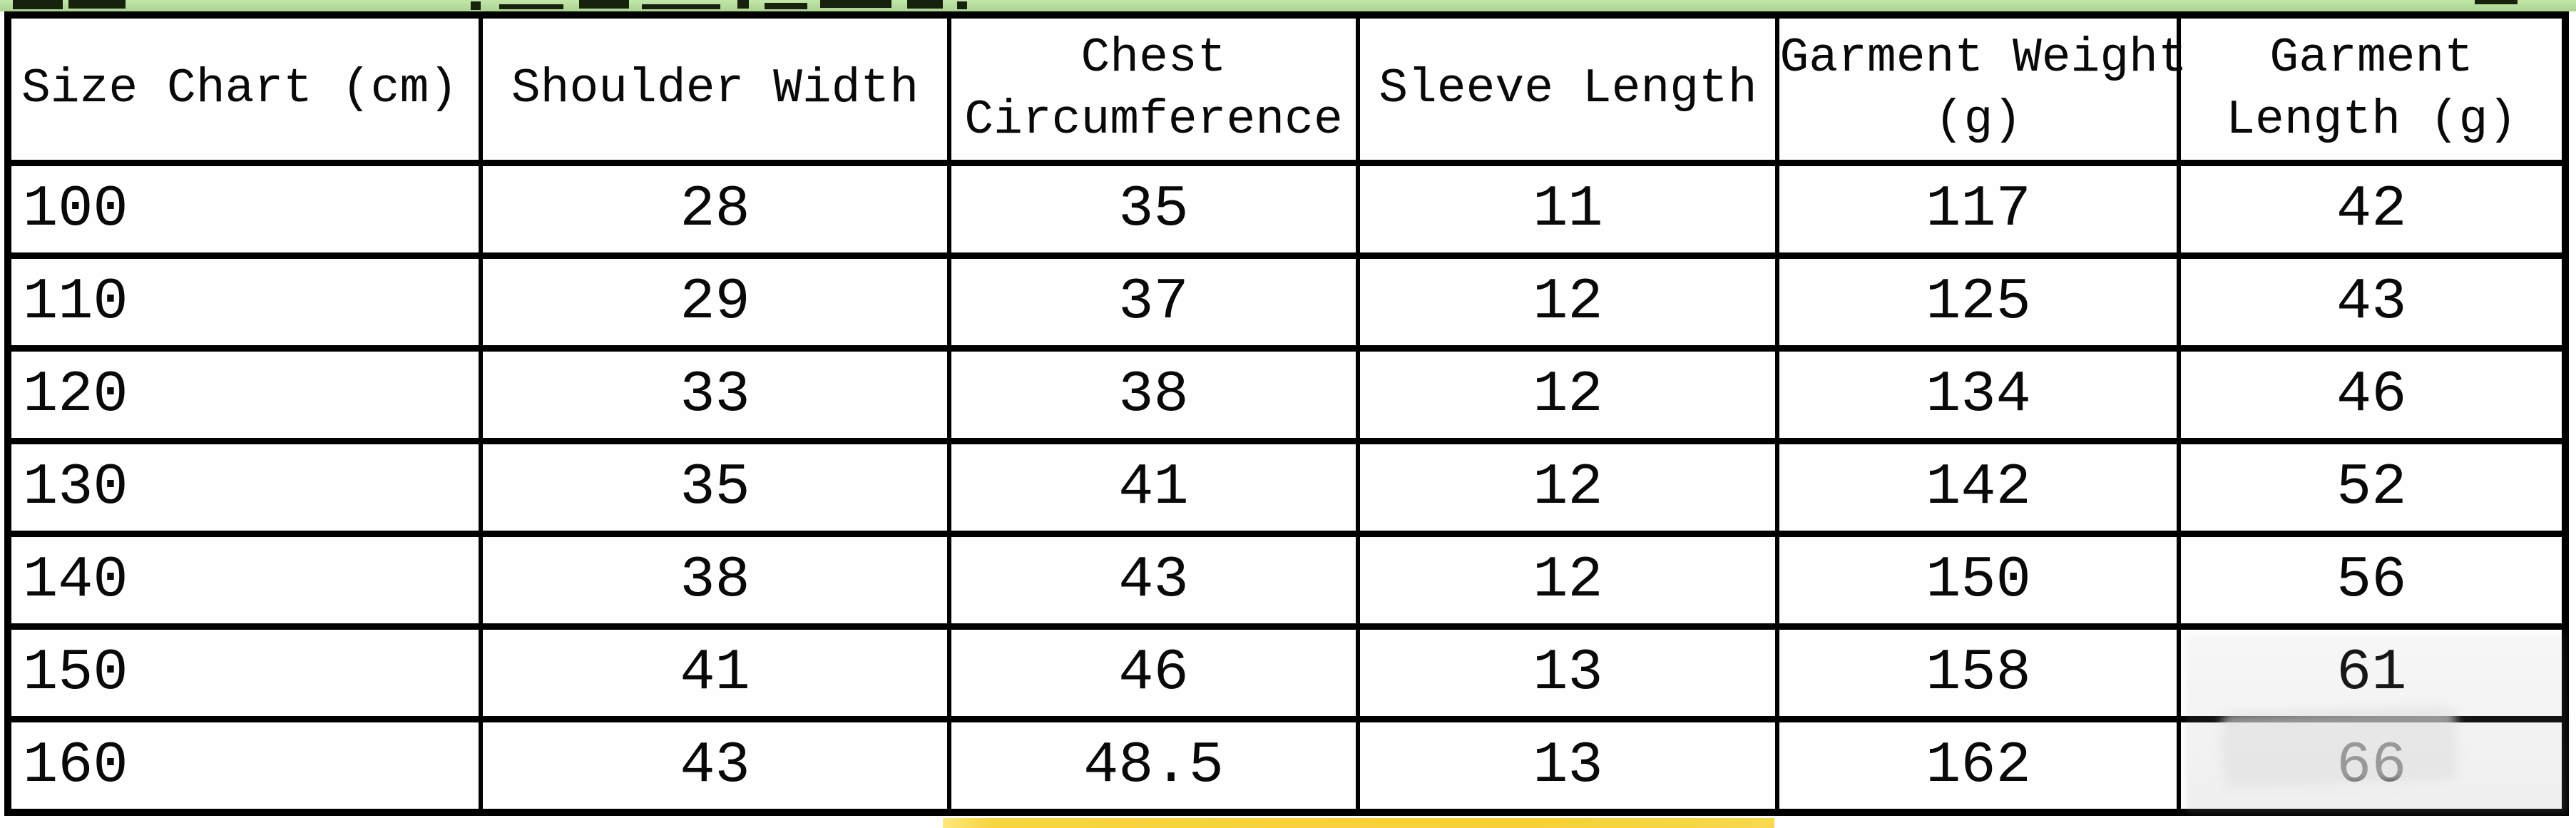 The image size is (2576, 828). What do you see at coordinates (1154, 766) in the screenshot?
I see `table-cell: 48.5` at bounding box center [1154, 766].